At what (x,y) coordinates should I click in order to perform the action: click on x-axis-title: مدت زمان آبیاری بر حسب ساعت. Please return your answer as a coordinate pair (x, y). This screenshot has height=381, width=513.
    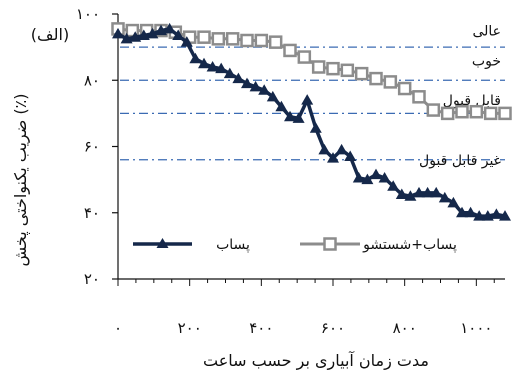
    Looking at the image, I should click on (316, 361).